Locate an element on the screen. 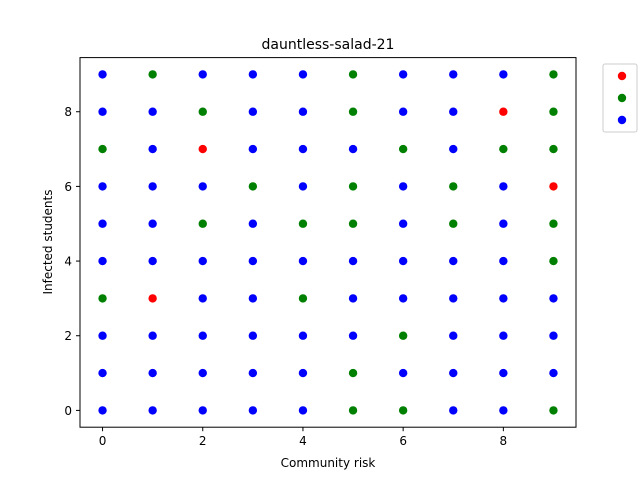 The width and height of the screenshot is (640, 480). x-axis-label: Community risk is located at coordinates (328, 463).